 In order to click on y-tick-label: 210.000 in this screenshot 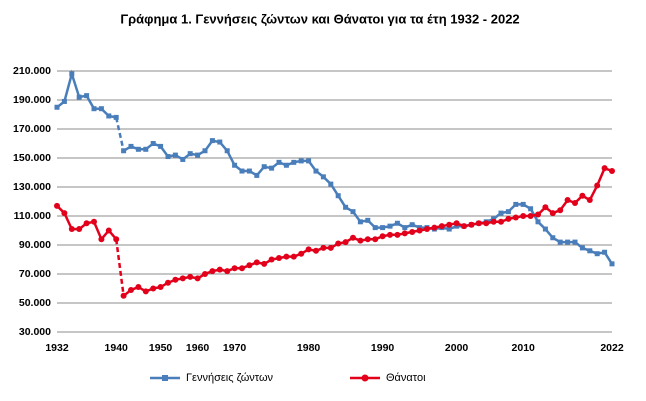, I will do `click(32, 71)`.